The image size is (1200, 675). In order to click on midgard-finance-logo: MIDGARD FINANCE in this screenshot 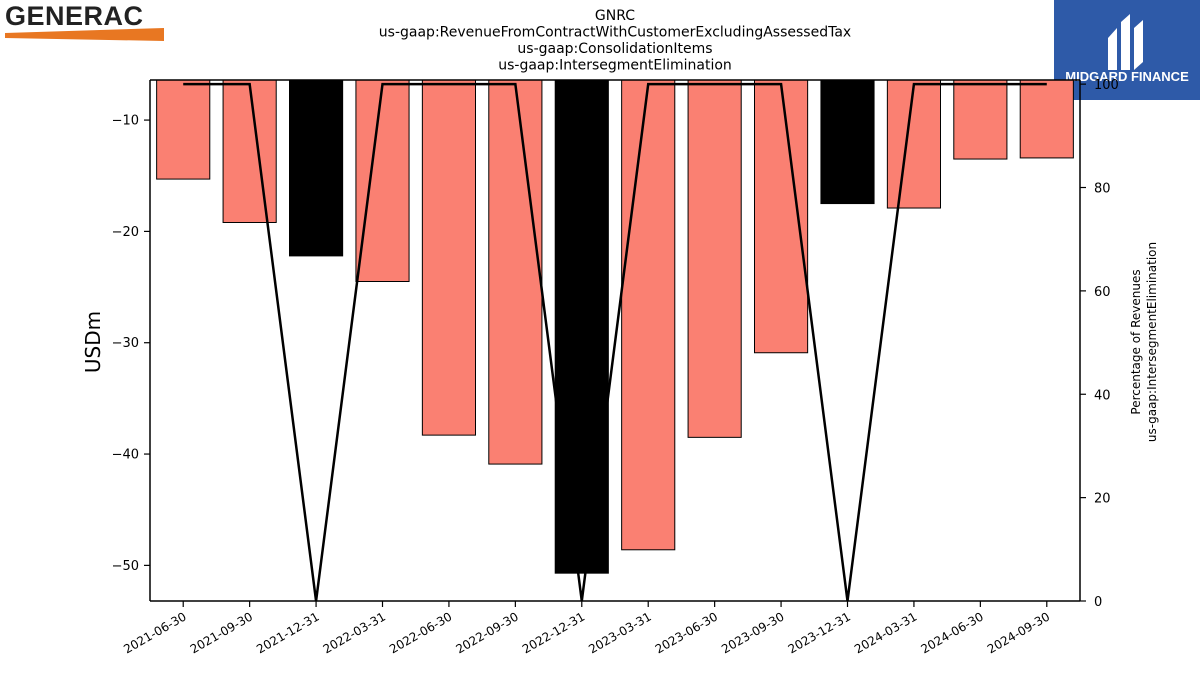, I will do `click(1127, 50)`.